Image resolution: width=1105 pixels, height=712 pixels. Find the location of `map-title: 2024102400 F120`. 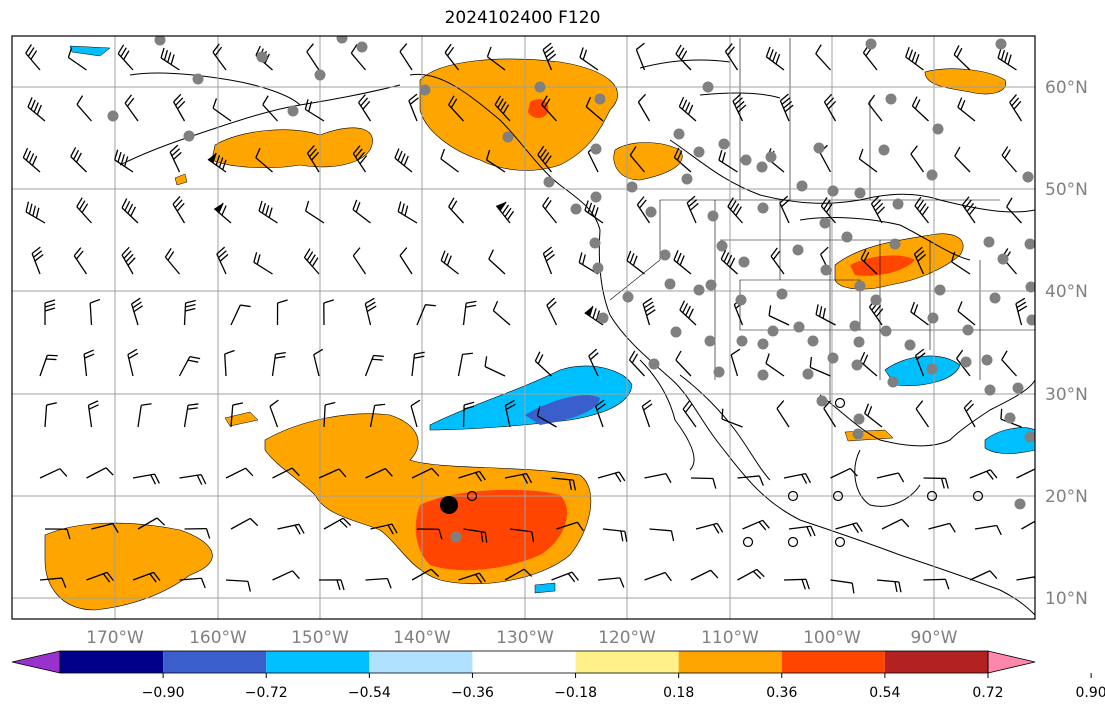

map-title: 2024102400 F120 is located at coordinates (522, 18).